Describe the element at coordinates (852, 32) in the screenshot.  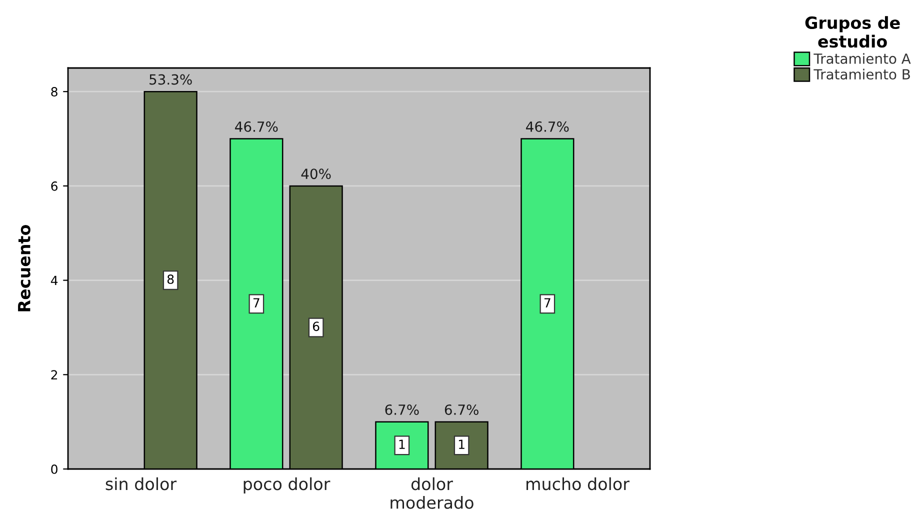
I see `legend-title: Grupos de estudio` at that location.